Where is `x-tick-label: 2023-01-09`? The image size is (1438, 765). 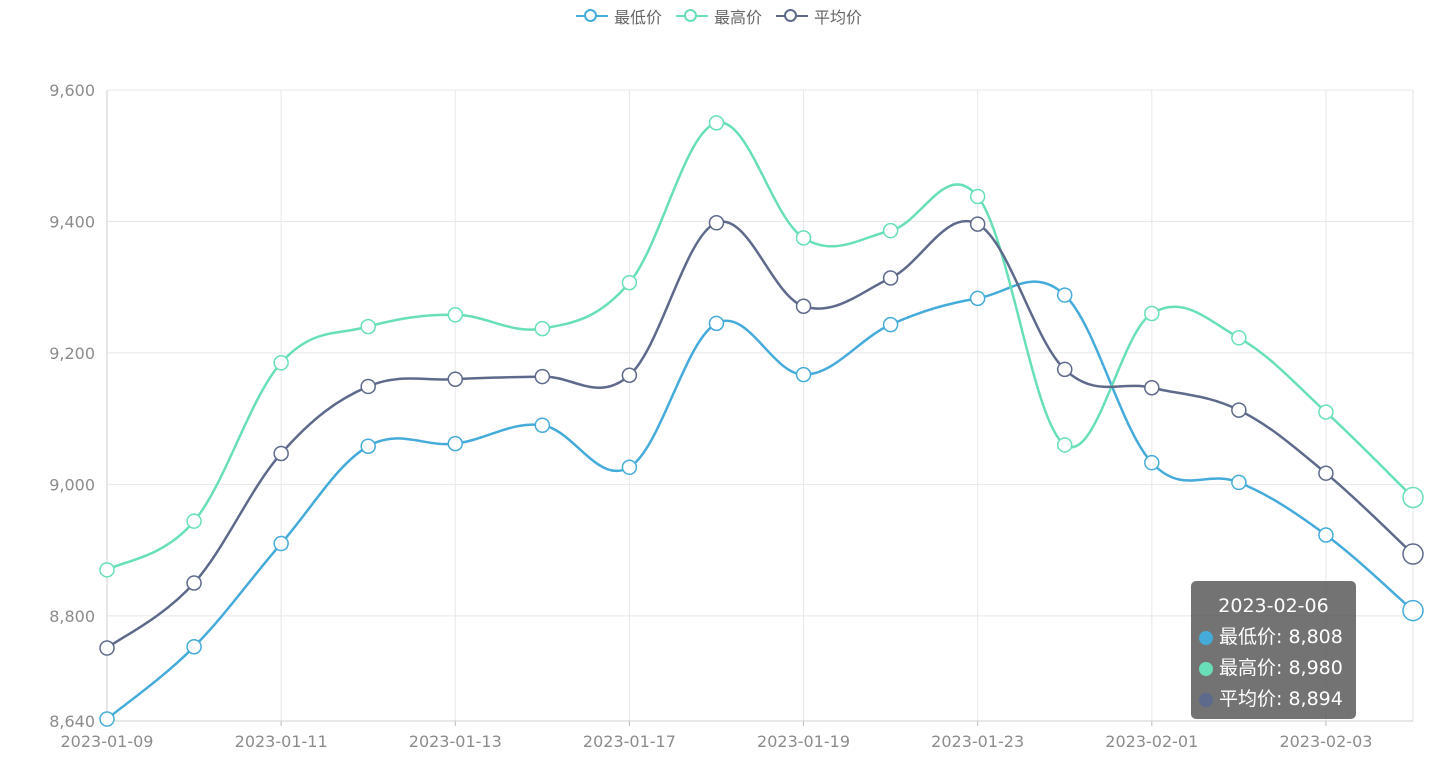 x-tick-label: 2023-01-09 is located at coordinates (107, 741).